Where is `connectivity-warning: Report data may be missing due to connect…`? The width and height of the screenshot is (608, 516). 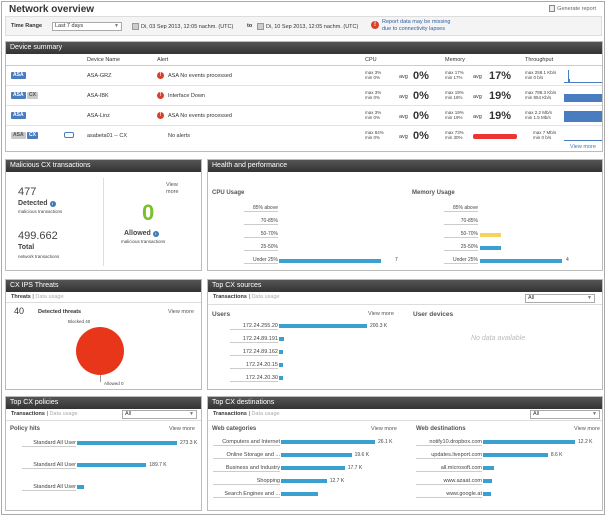 connectivity-warning: Report data may be missing due to connect… is located at coordinates (416, 26).